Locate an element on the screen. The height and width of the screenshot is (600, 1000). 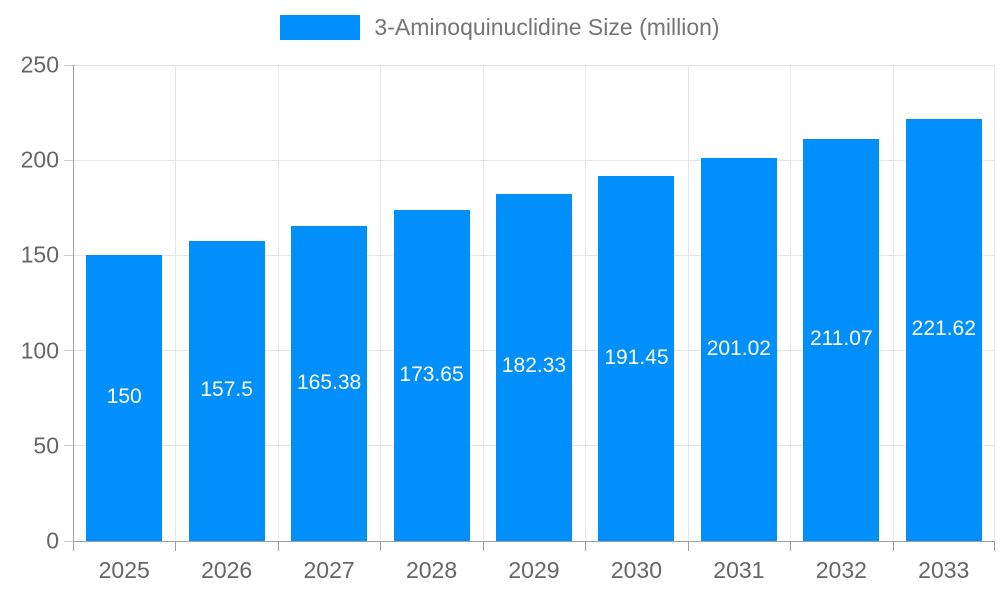
x-tick-label: 2032 is located at coordinates (841, 570).